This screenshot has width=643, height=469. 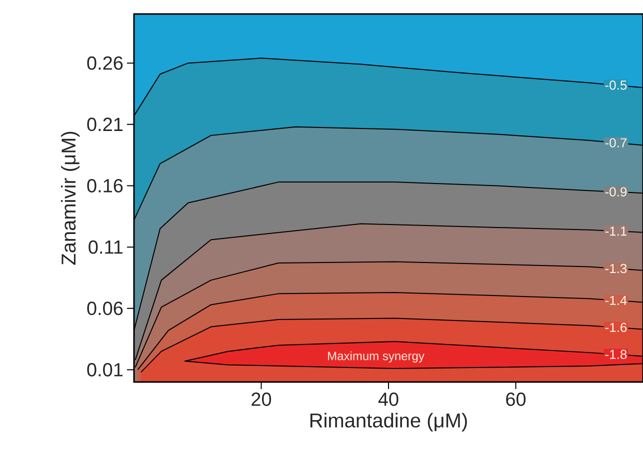 What do you see at coordinates (70, 198) in the screenshot?
I see `y-axis-title: Zanamivir (μM)` at bounding box center [70, 198].